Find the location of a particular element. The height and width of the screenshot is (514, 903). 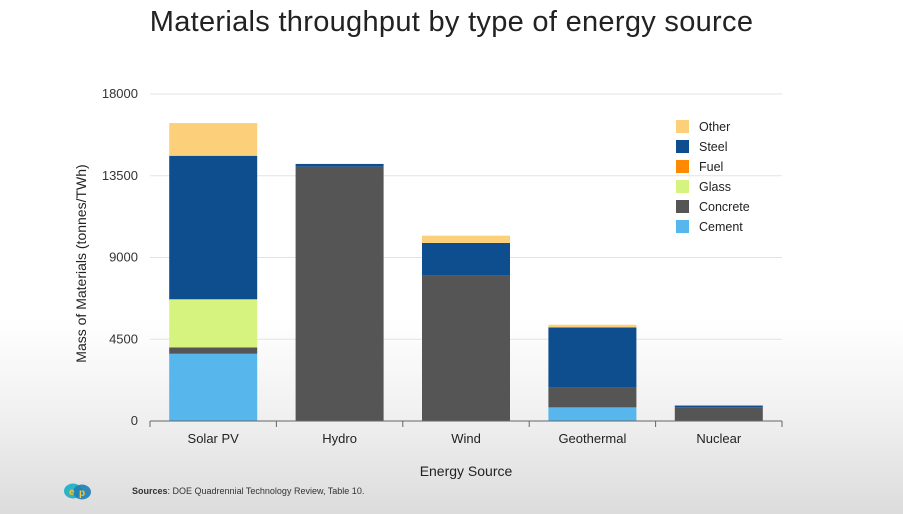

legend-label-other: Other is located at coordinates (714, 127).